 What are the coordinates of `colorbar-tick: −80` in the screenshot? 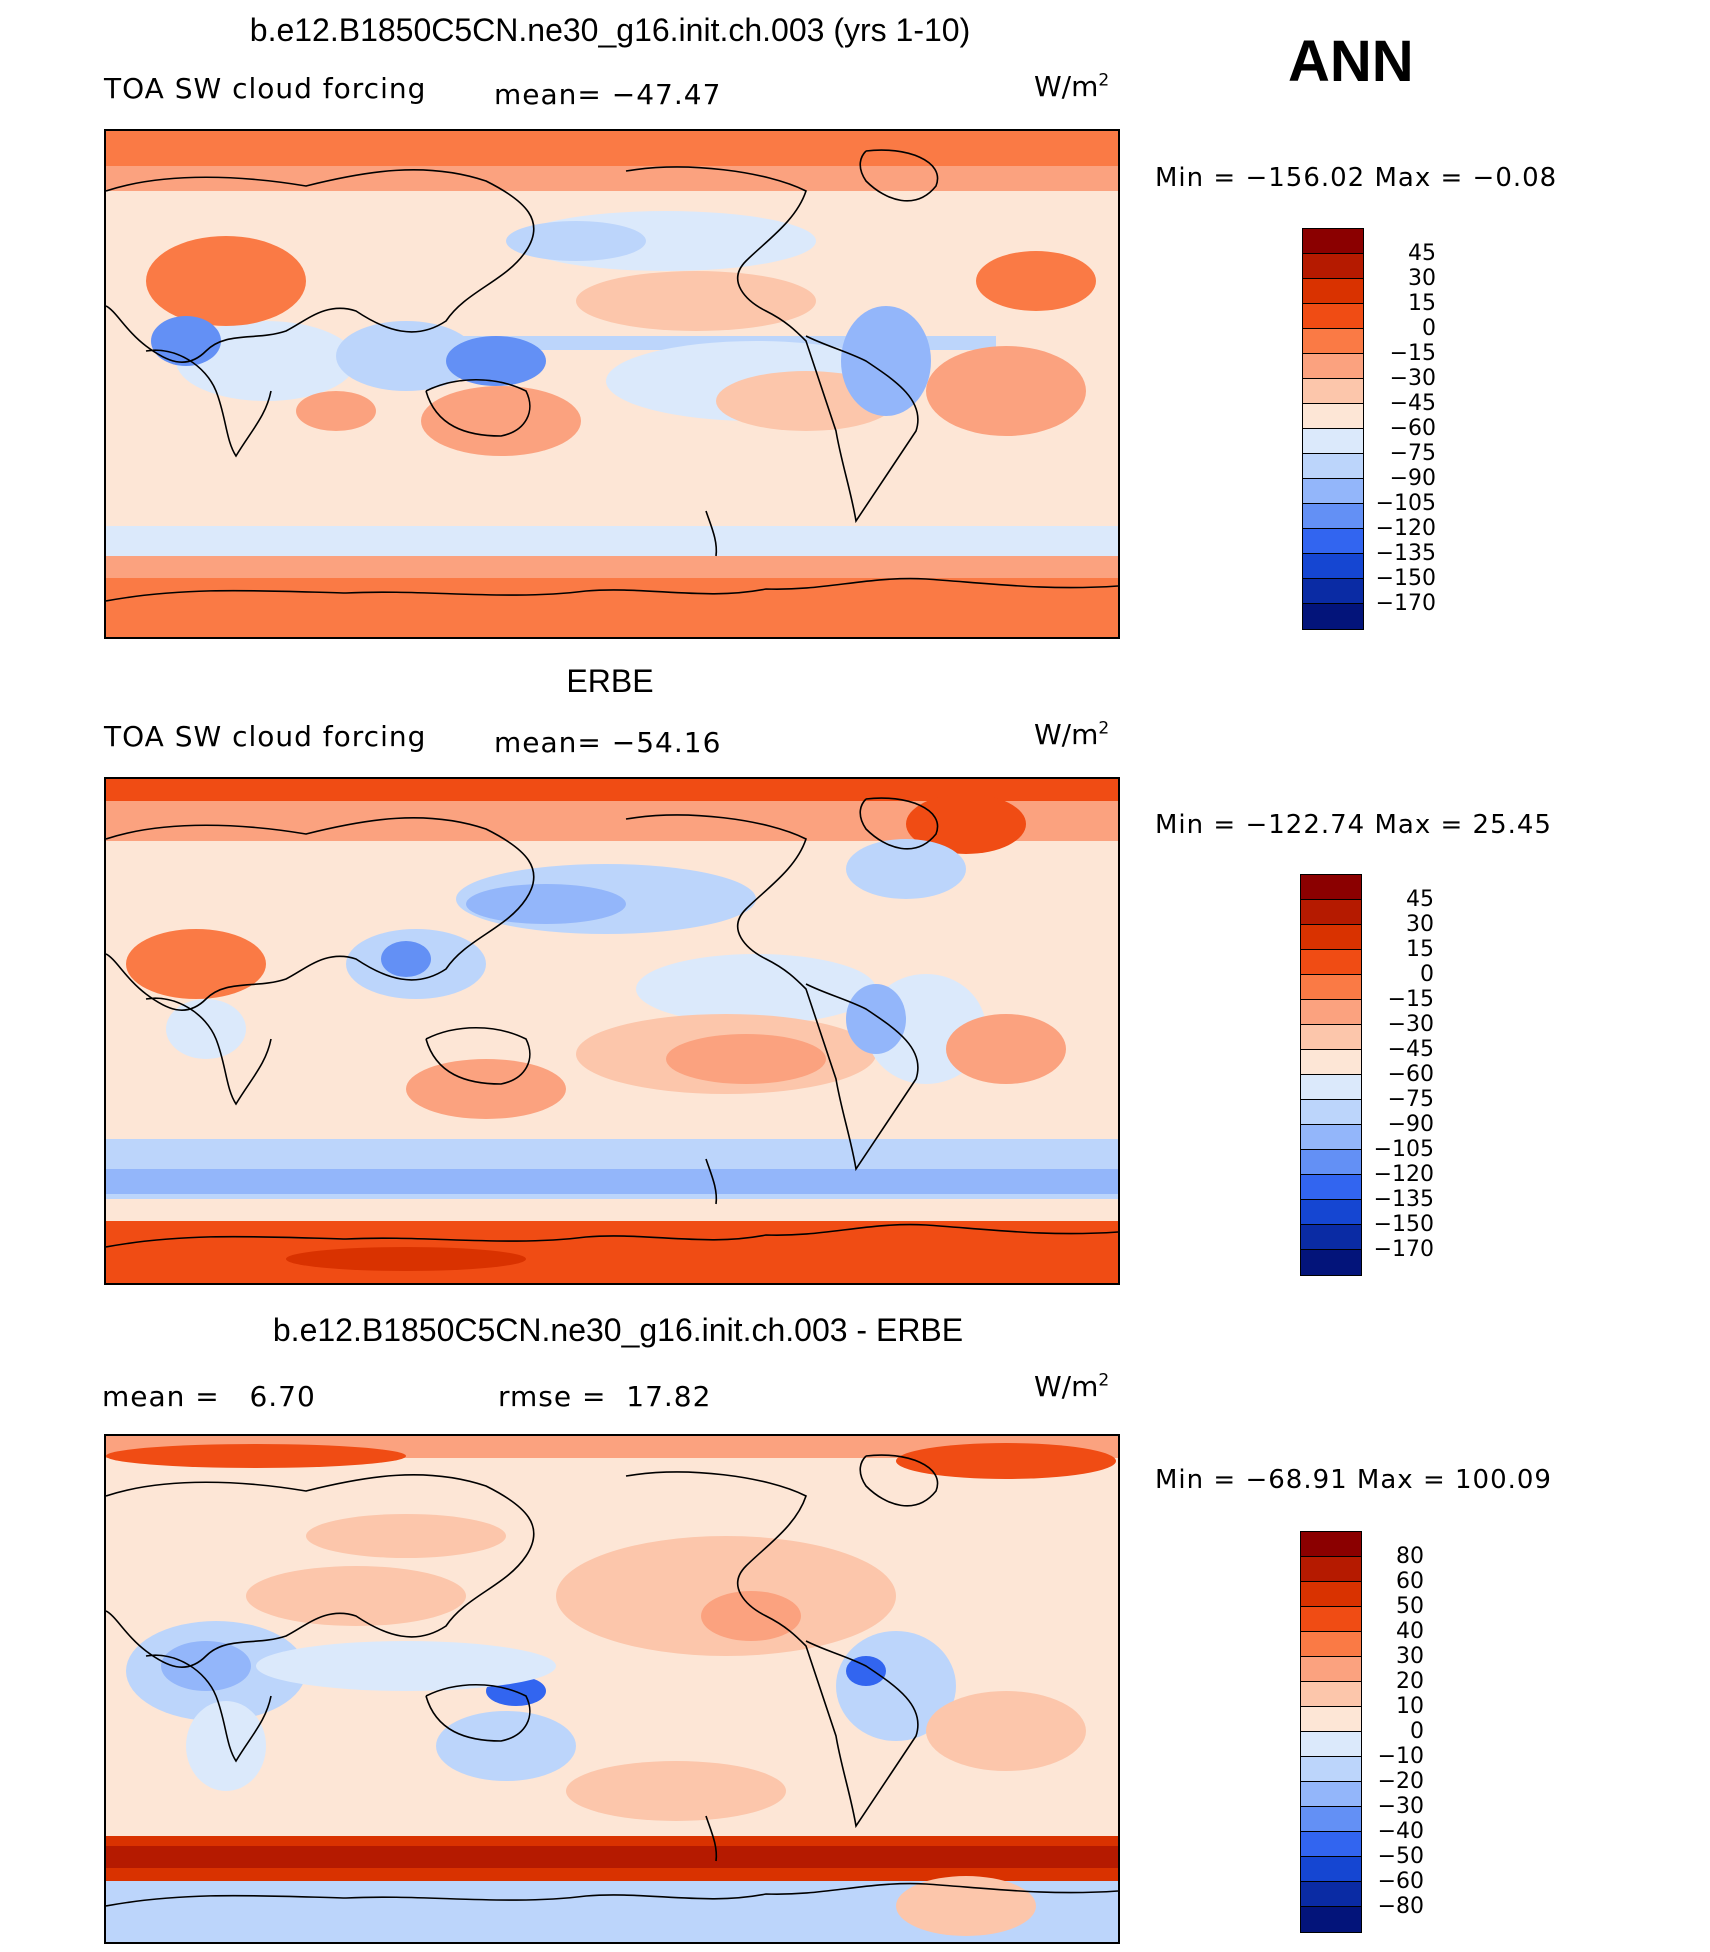 It's located at (1400, 1906).